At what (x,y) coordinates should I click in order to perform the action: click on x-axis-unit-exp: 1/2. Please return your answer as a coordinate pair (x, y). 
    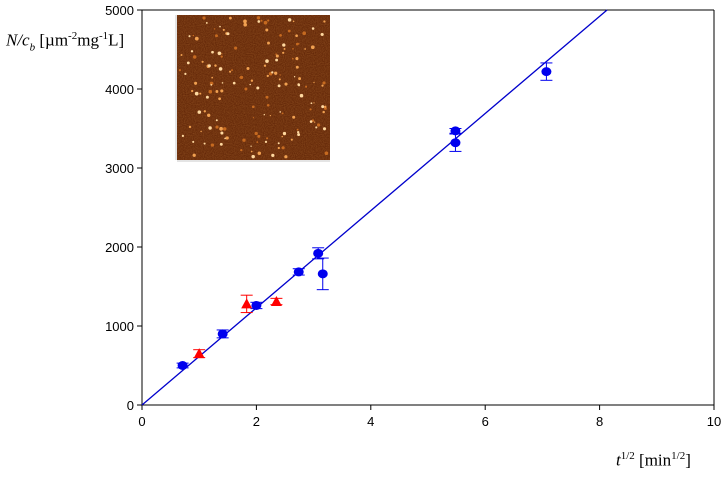
    Looking at the image, I should click on (678, 456).